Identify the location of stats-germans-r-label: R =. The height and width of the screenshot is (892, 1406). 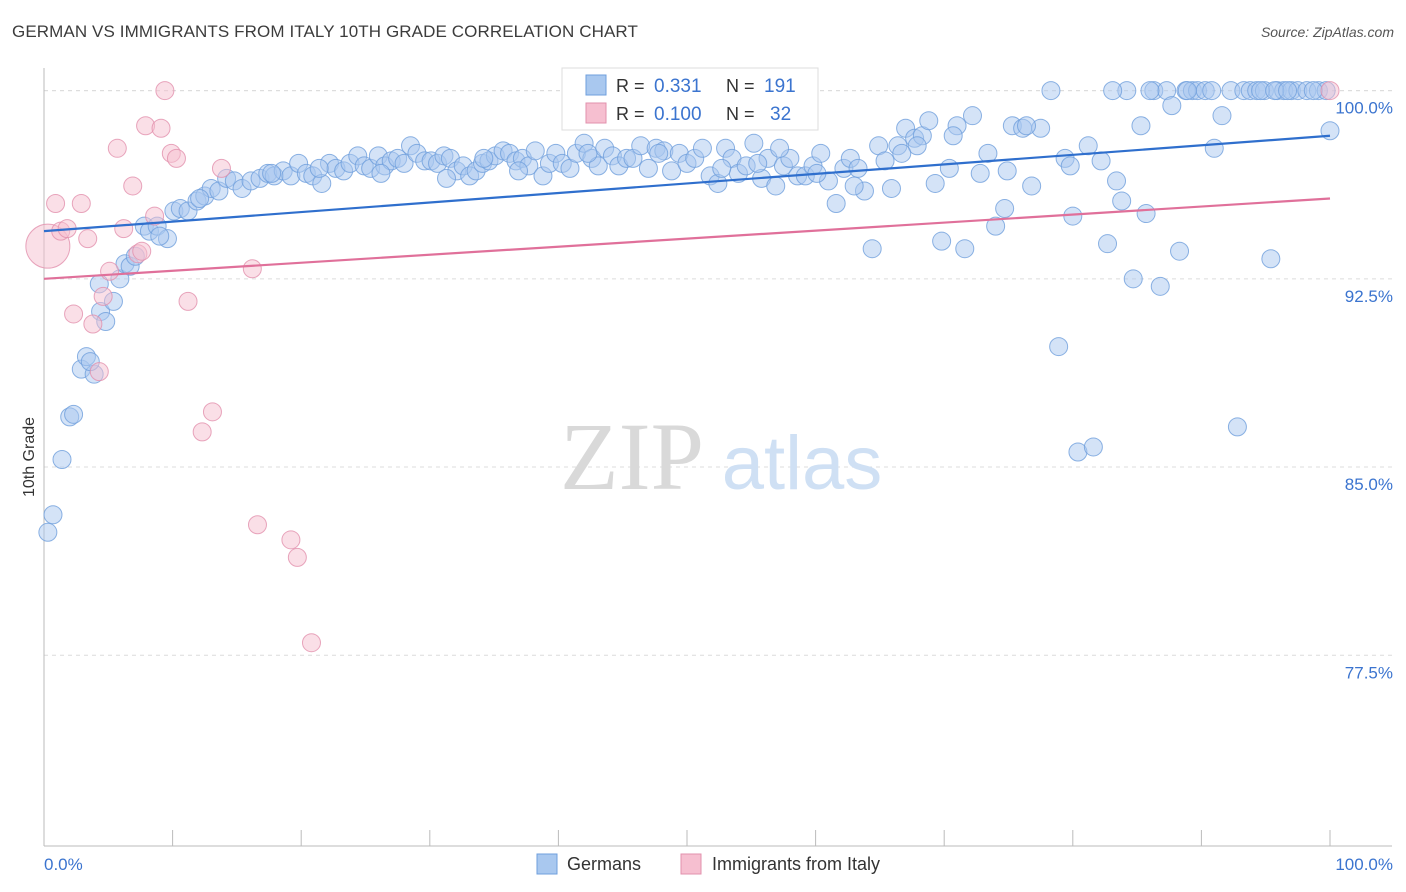
(630, 86).